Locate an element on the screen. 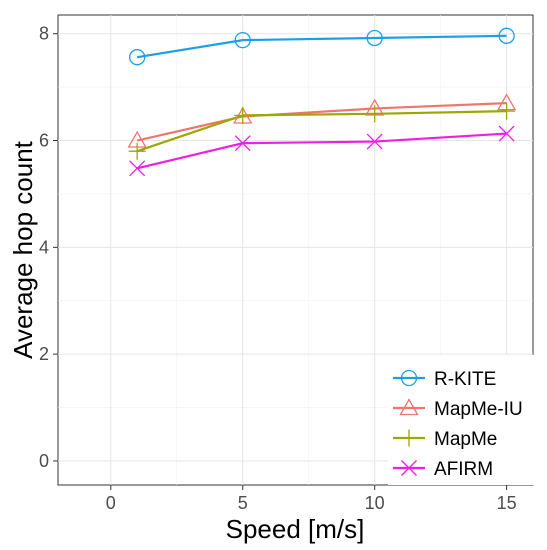 This screenshot has width=547, height=550. y-tick-label: 0 is located at coordinates (44, 461).